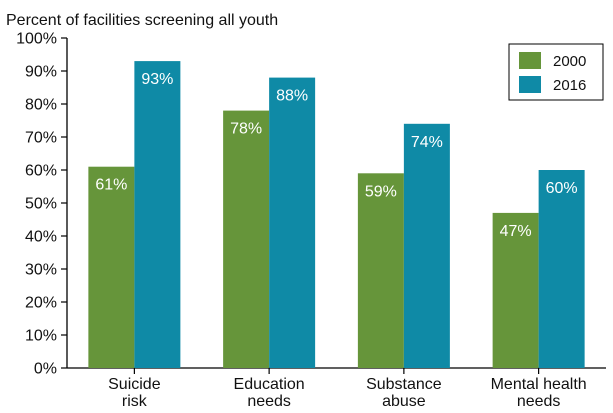 This screenshot has width=613, height=413. Describe the element at coordinates (246, 129) in the screenshot. I see `data-label: 78%` at that location.